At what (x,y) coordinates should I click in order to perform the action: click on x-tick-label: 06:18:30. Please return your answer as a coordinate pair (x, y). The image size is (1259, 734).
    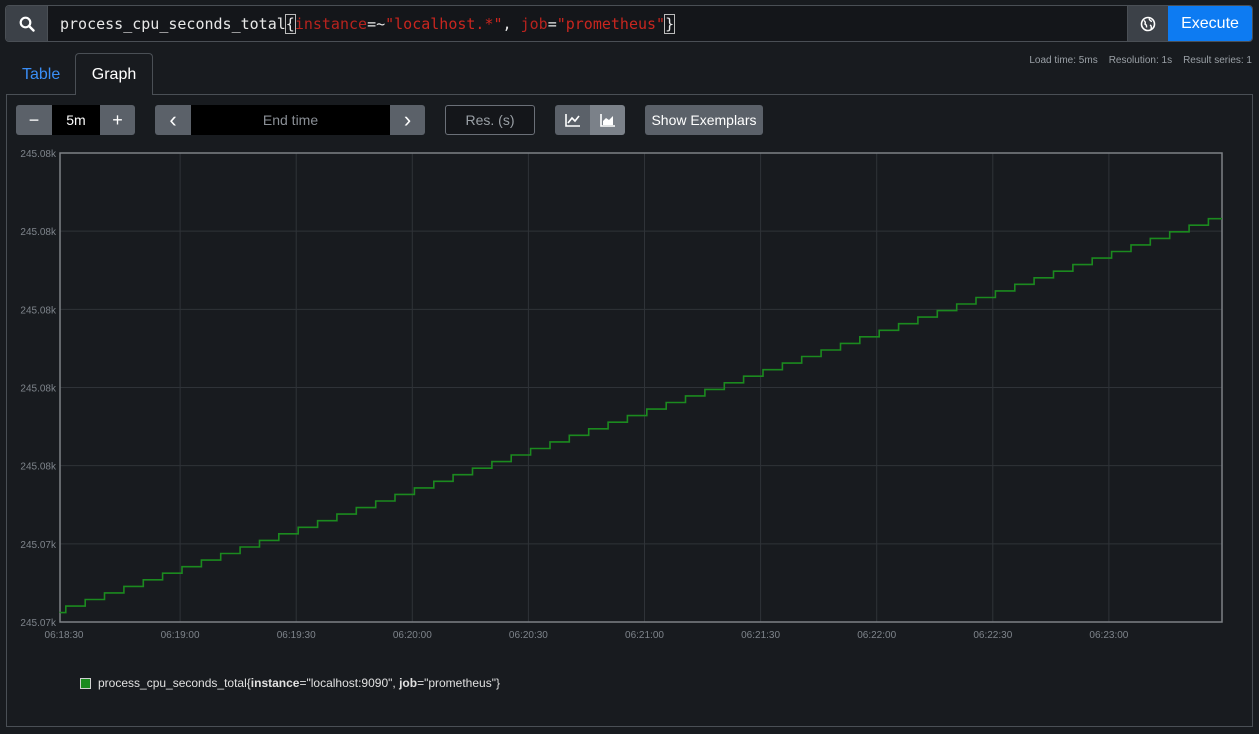
    Looking at the image, I should click on (64, 635).